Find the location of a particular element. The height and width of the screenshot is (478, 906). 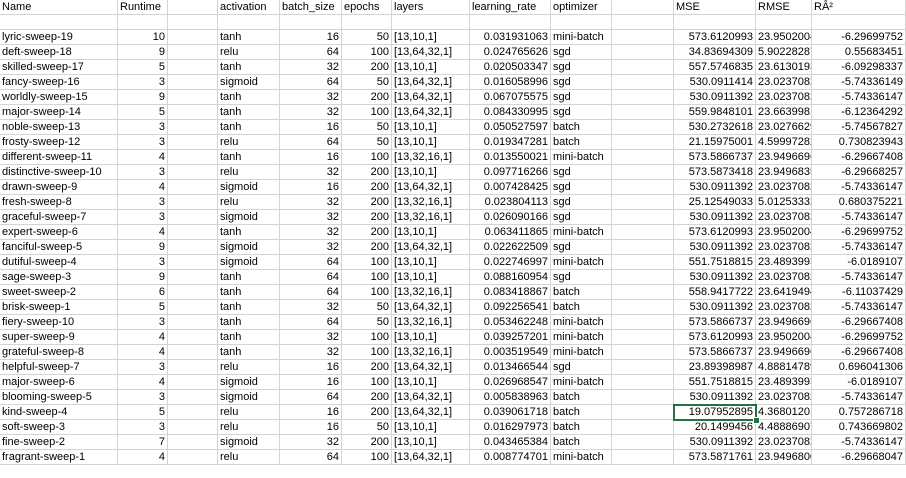

cell-rmse: 23.48939934 is located at coordinates (784, 262).